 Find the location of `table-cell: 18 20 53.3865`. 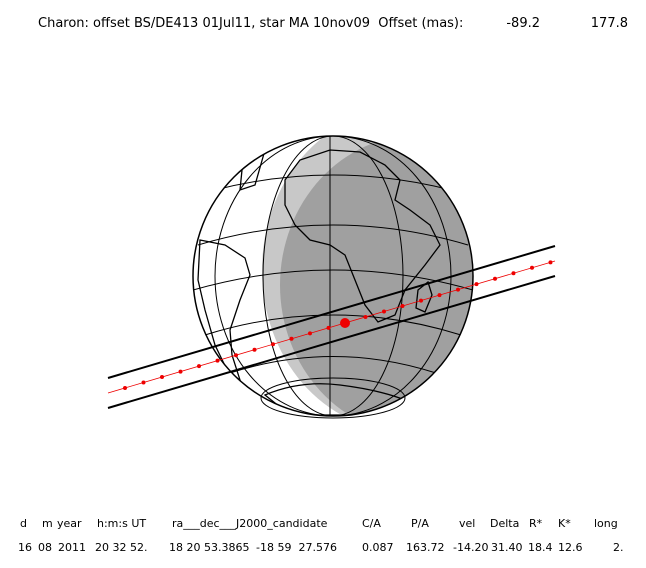

table-cell: 18 20 53.3865 is located at coordinates (209, 547).